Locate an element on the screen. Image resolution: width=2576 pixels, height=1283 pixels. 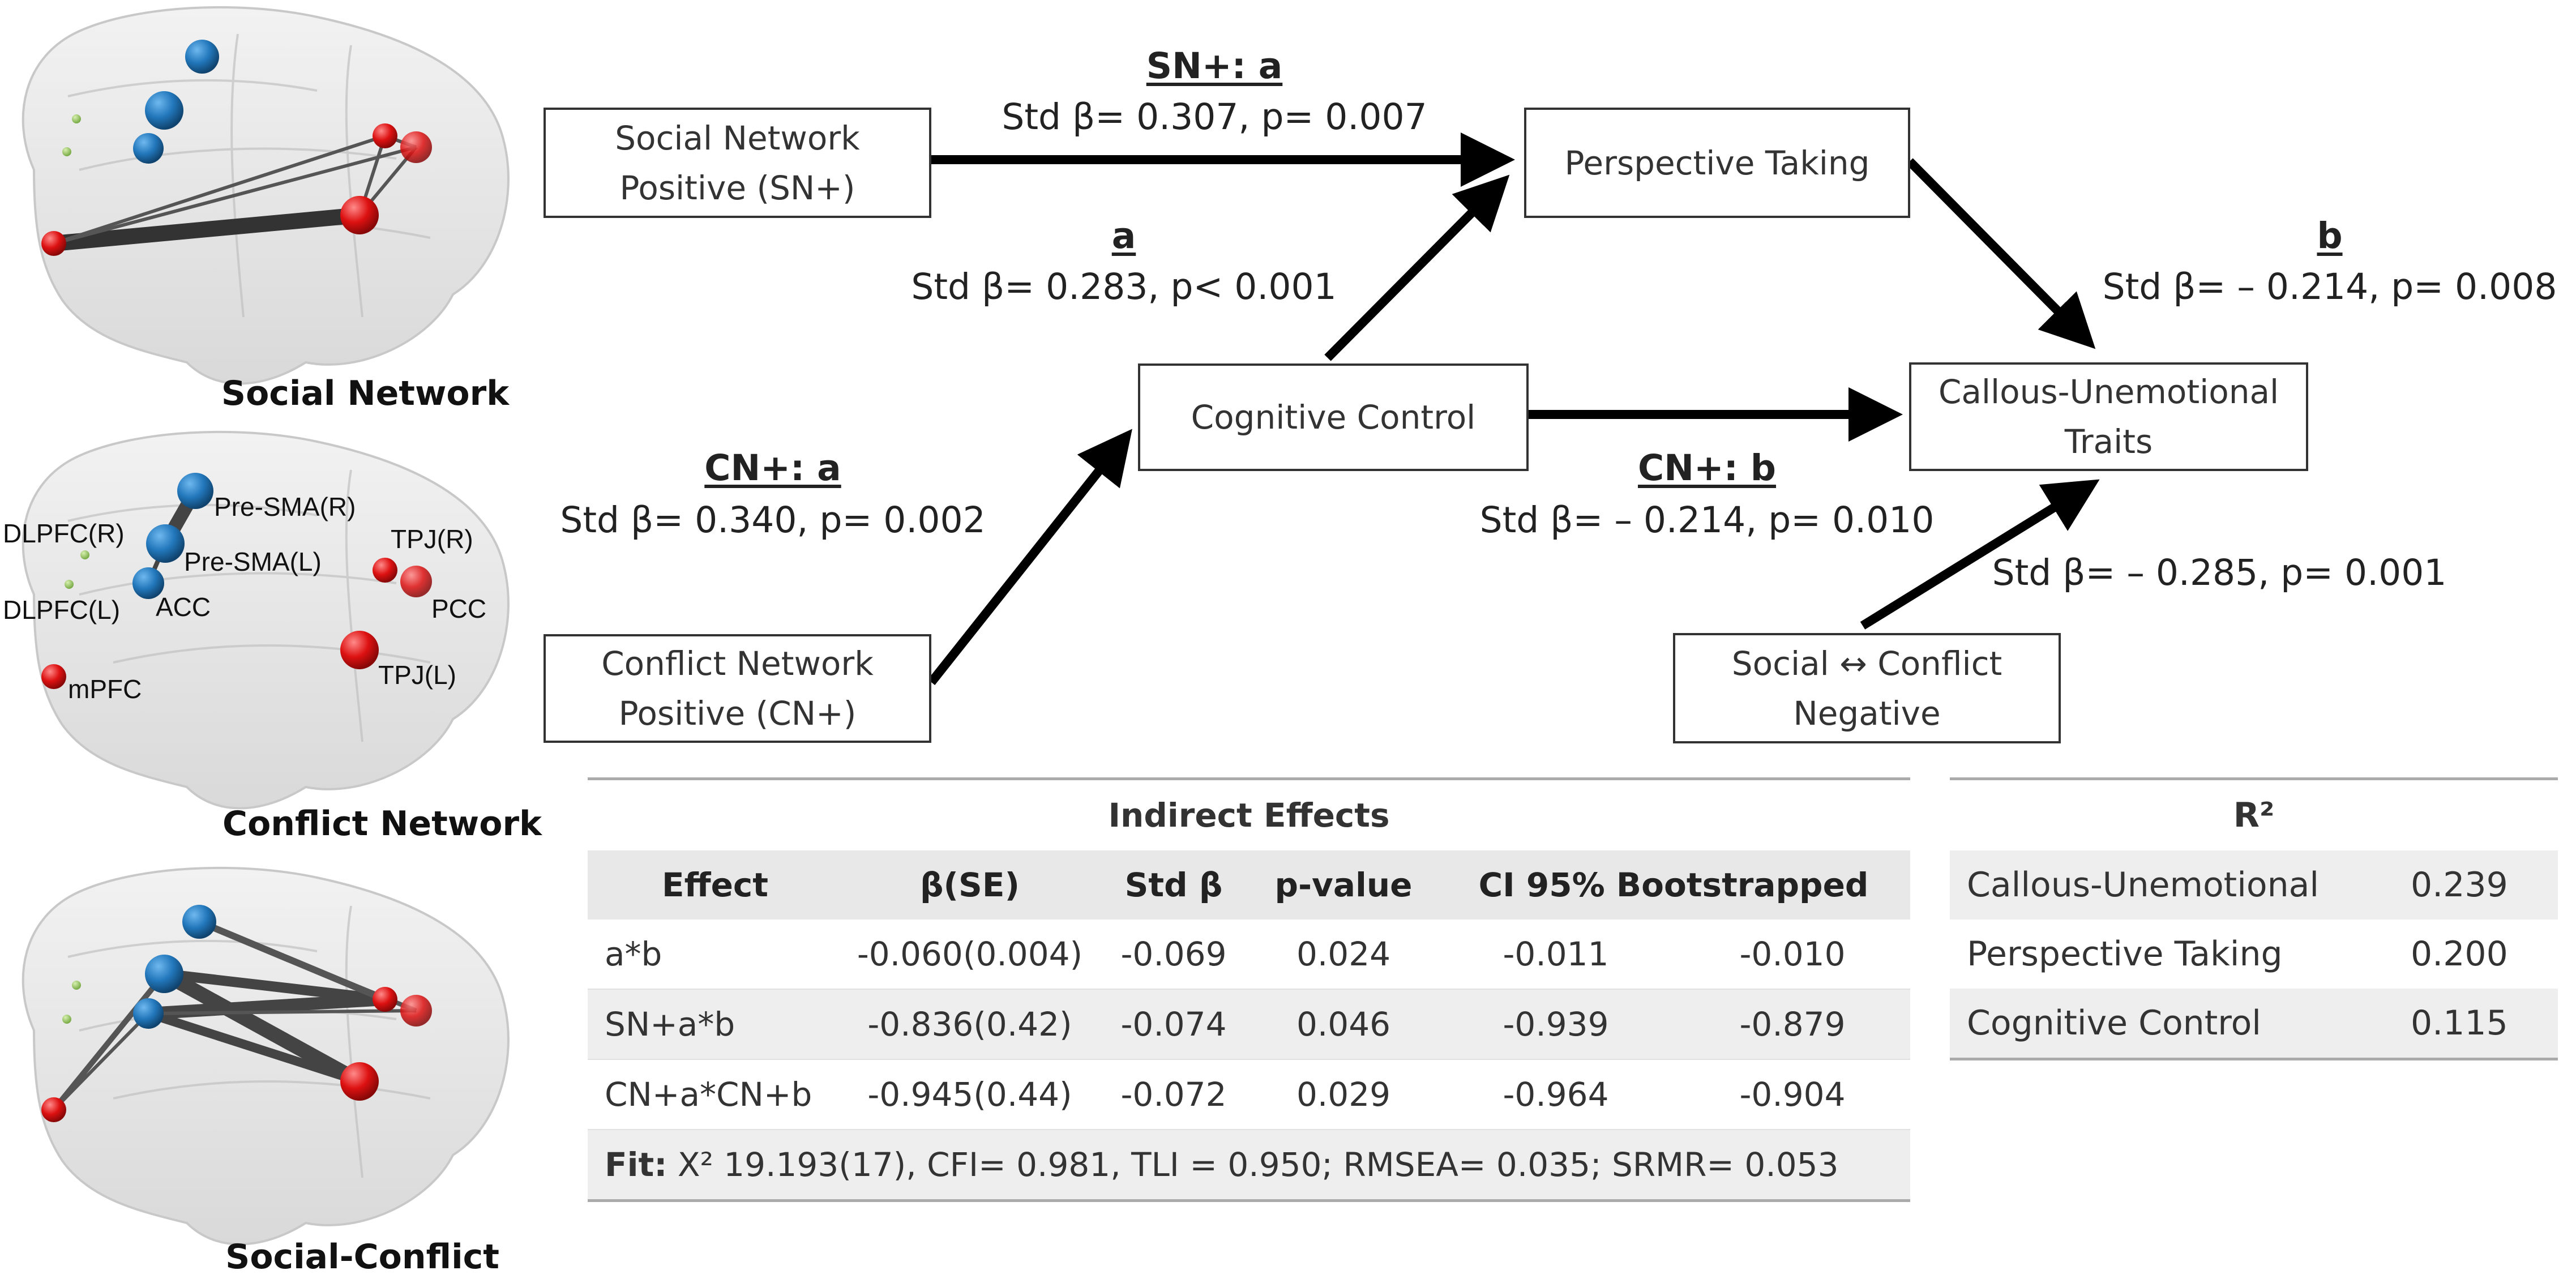
social-network-brain is located at coordinates (266, 195).